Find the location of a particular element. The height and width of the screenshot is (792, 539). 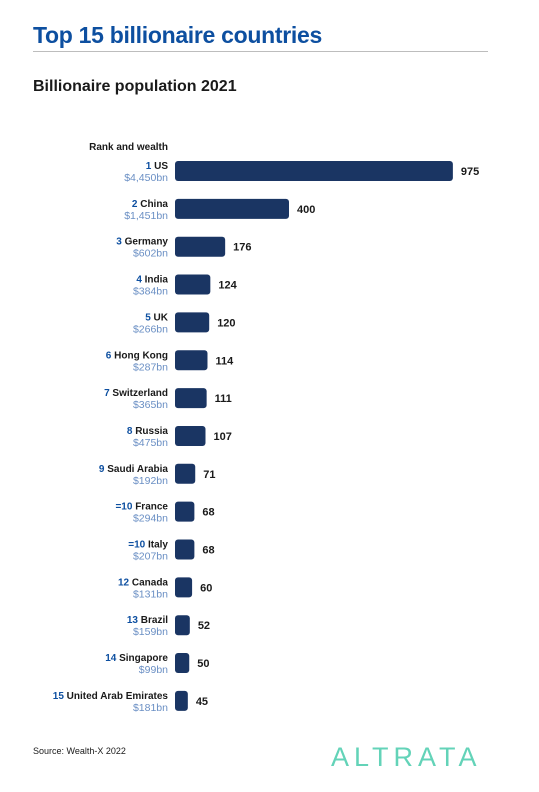

category-label-10: =10 France is located at coordinates (141, 507).